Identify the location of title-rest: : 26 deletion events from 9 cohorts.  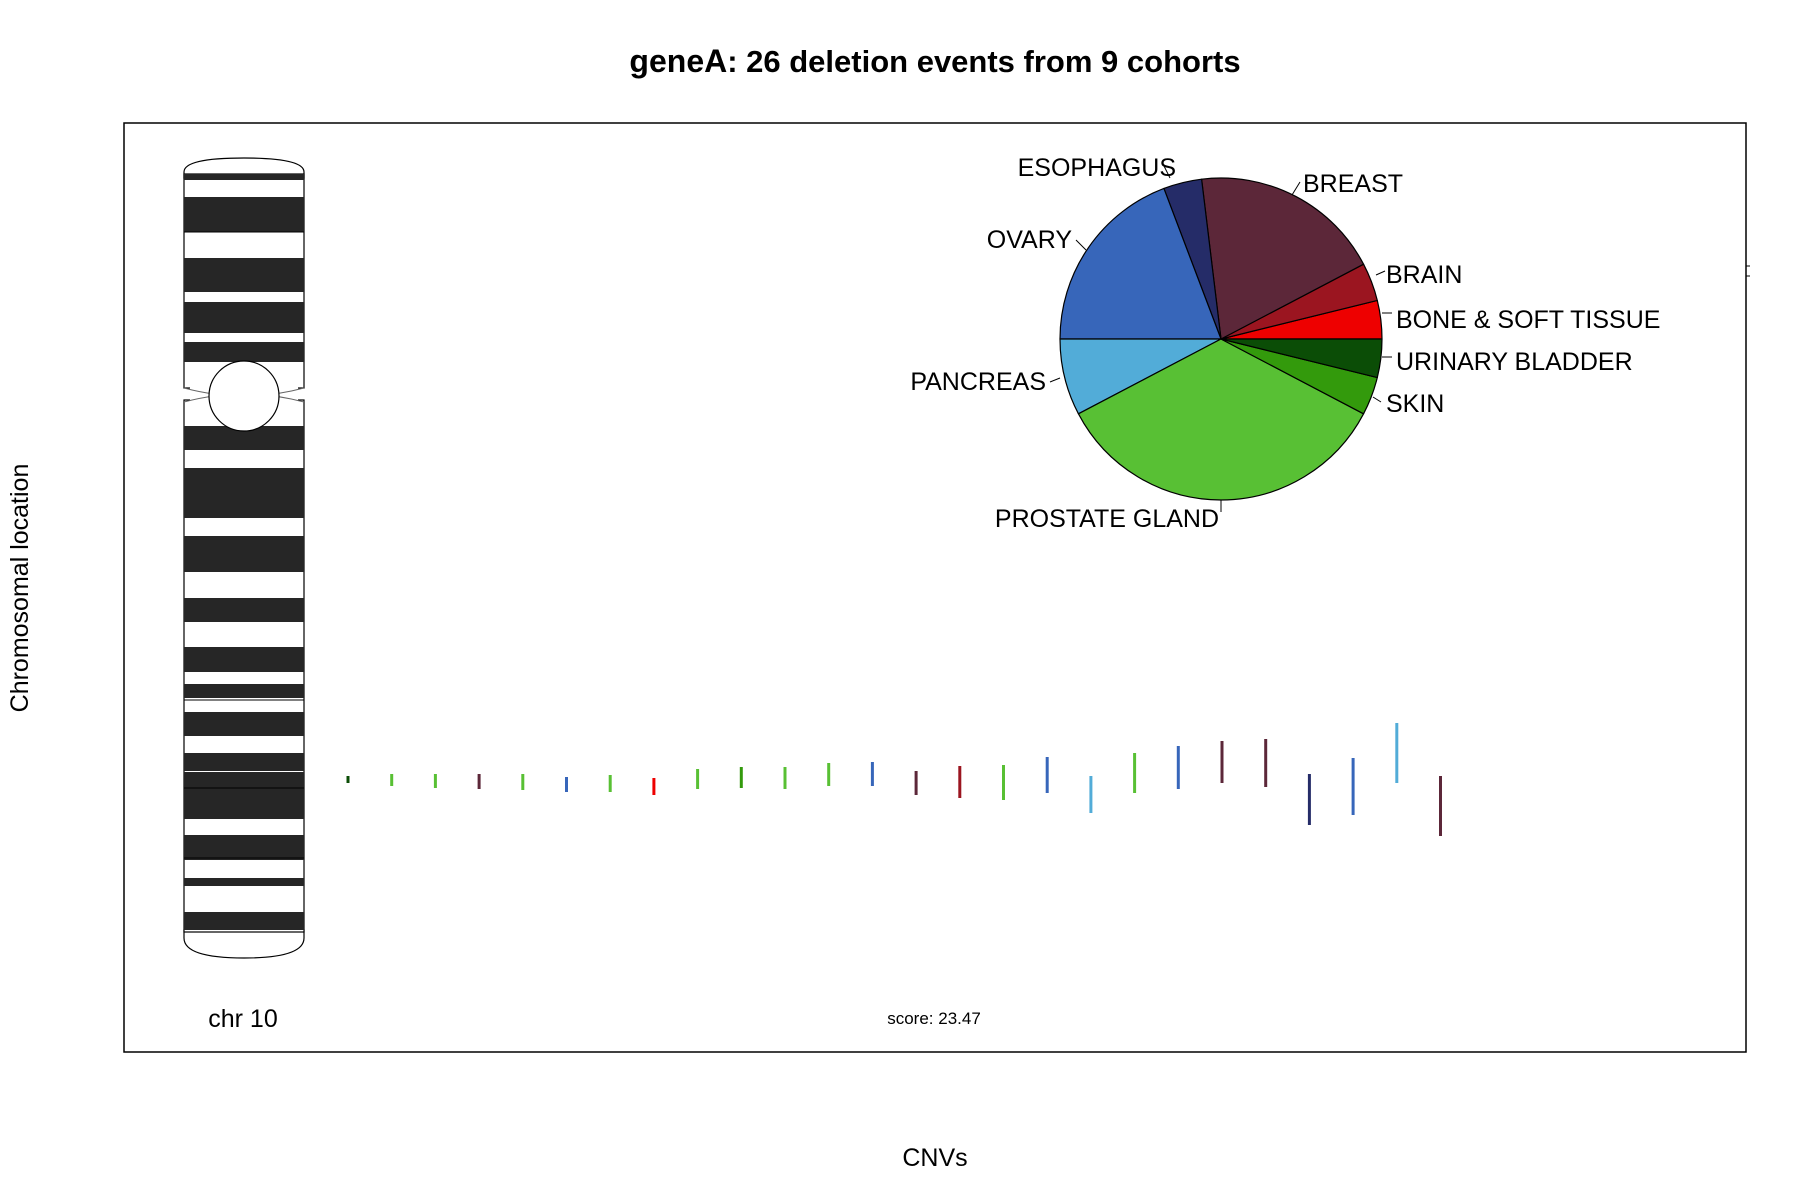
(983, 61).